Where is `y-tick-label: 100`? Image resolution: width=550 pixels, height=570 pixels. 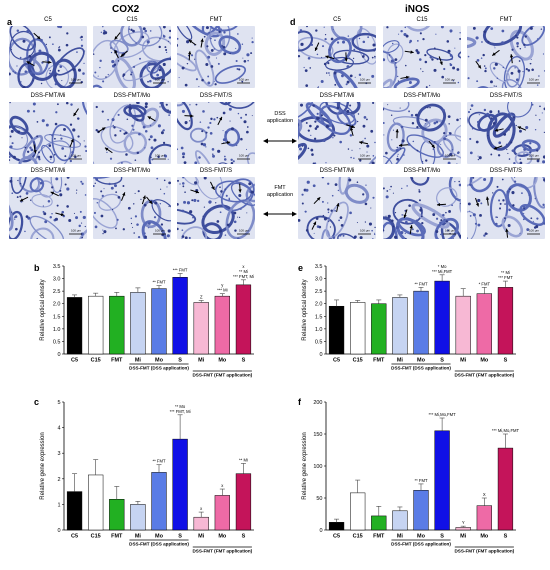 y-tick-label: 100 is located at coordinates (317, 467).